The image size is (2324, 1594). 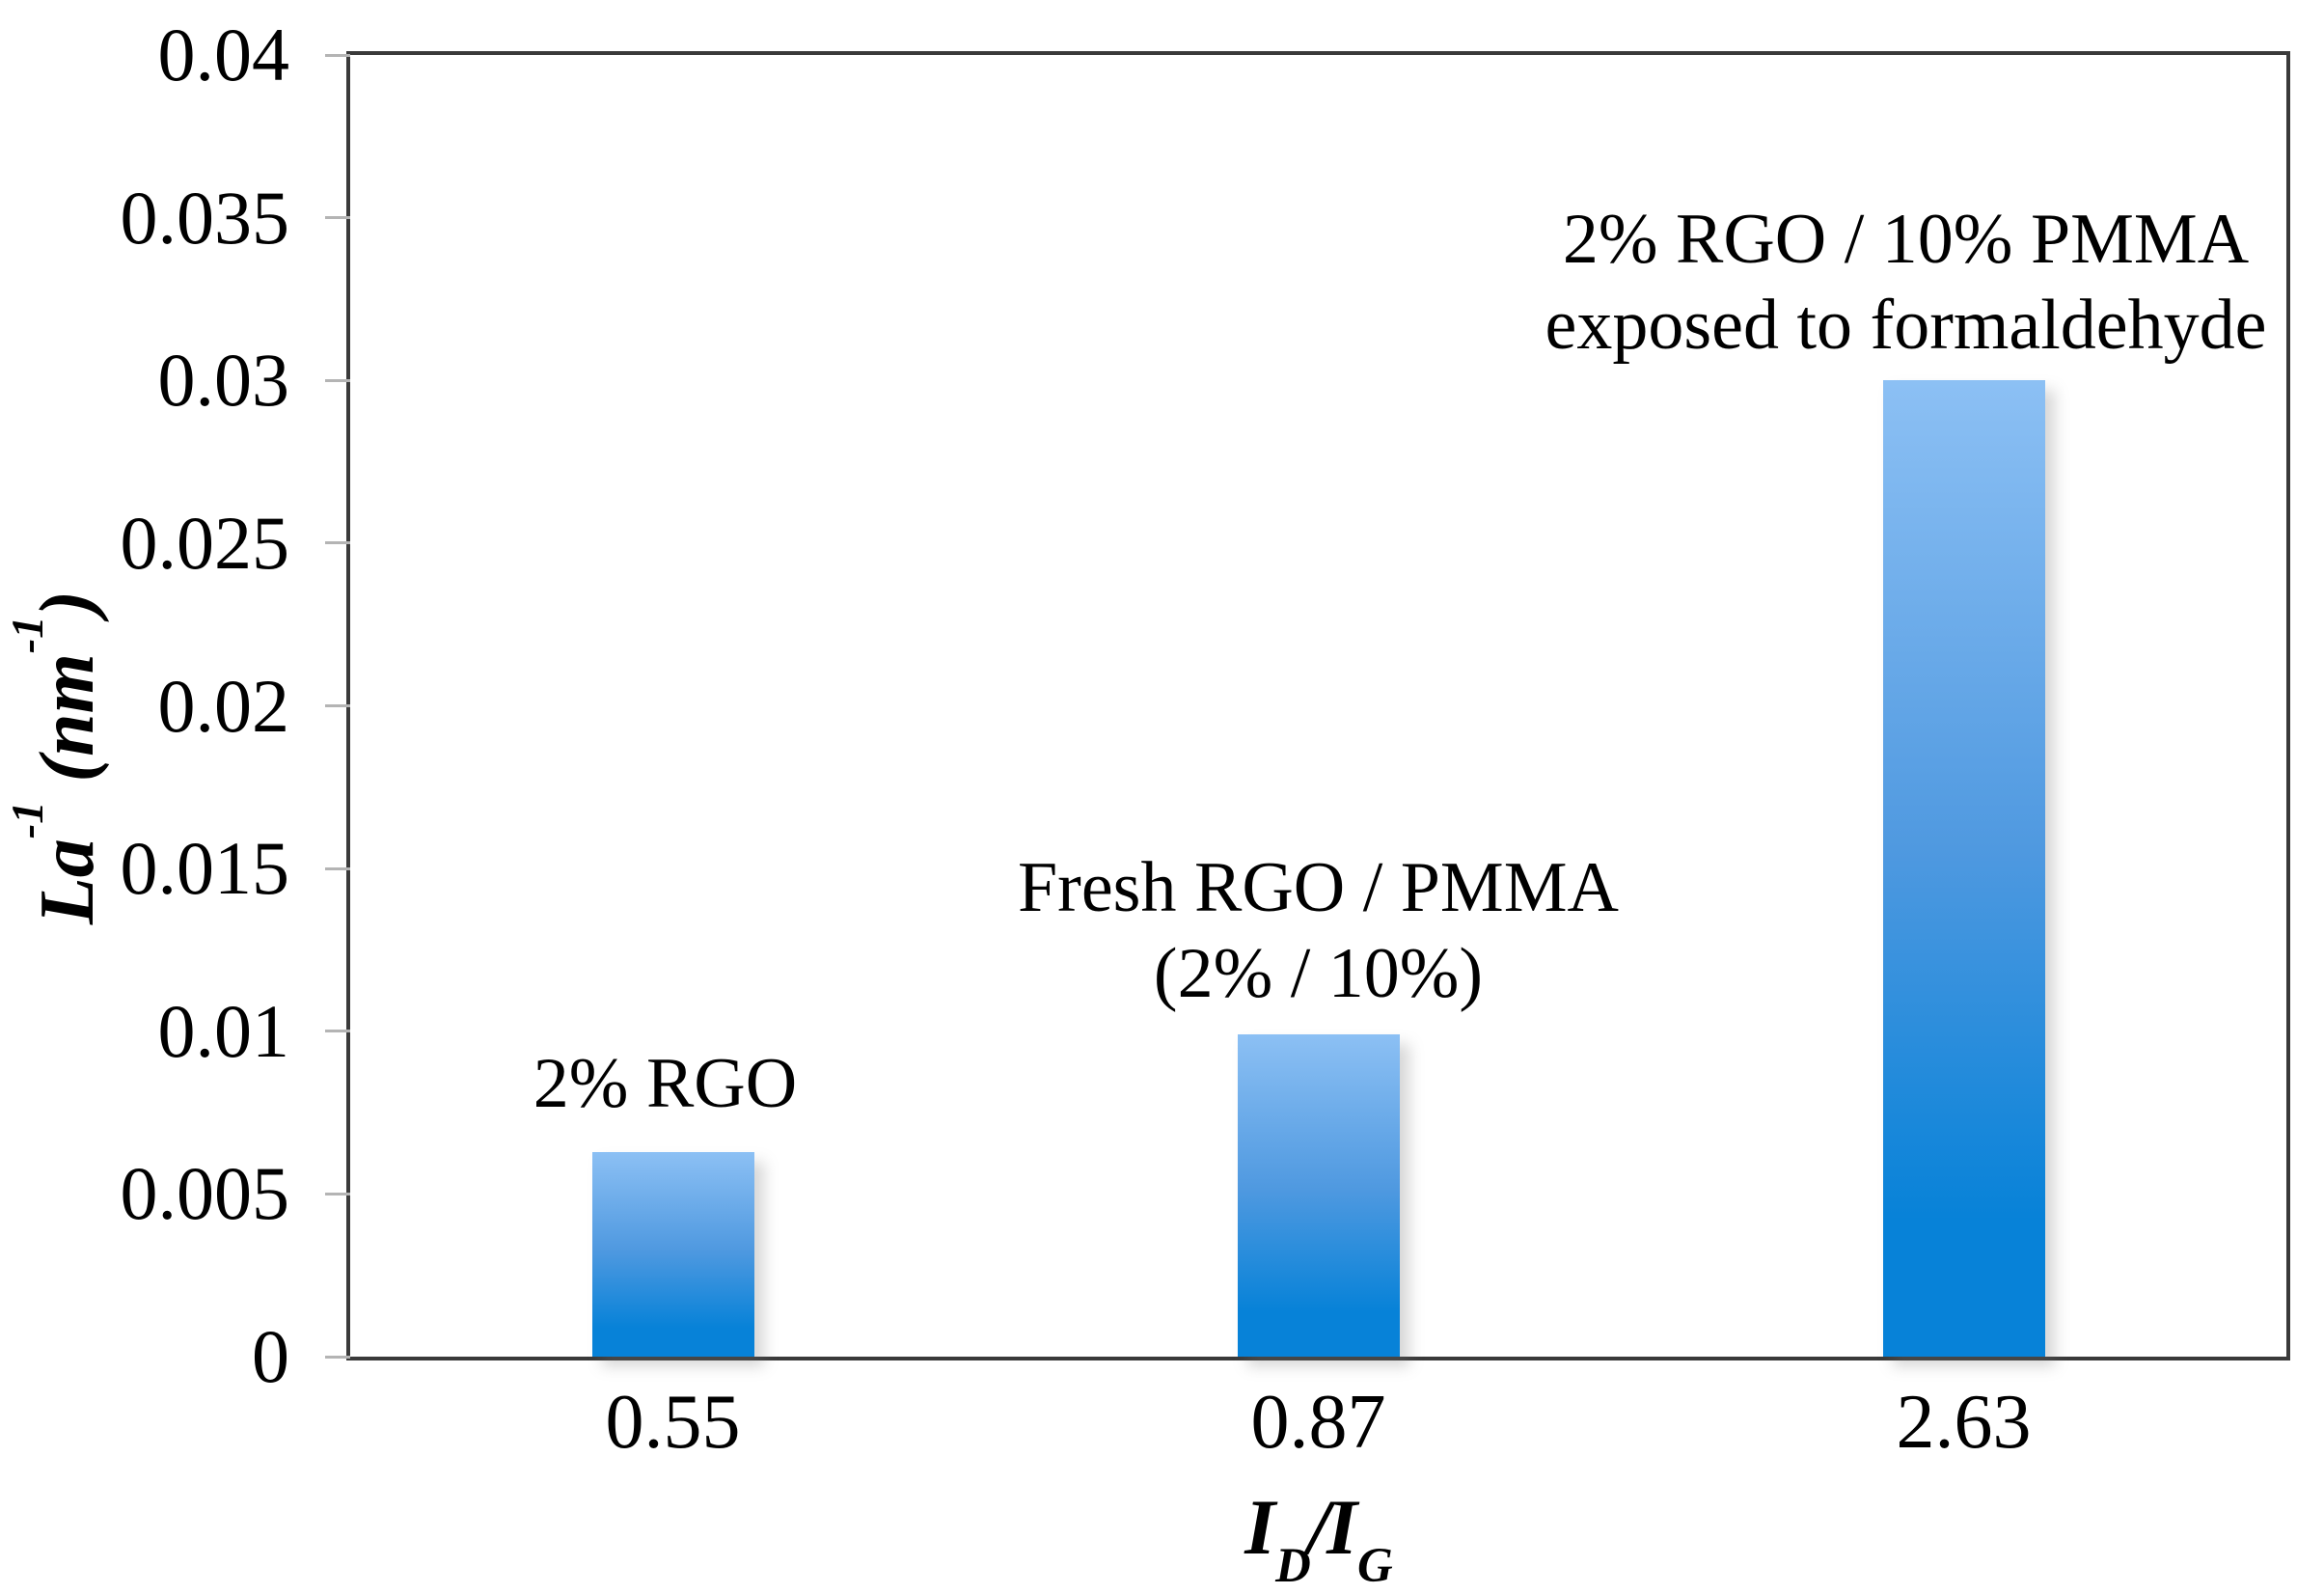 I want to click on y-tick-label: 0.025, so click(x=205, y=542).